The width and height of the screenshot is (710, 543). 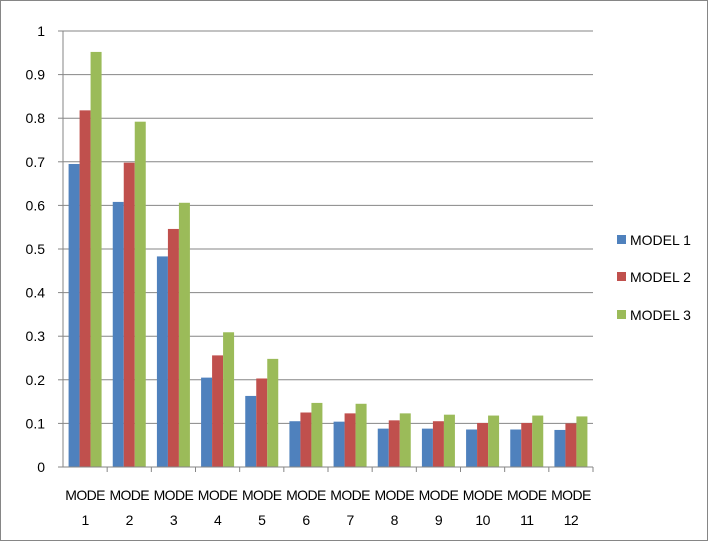 I want to click on y-tick-label: 0.5, so click(x=36, y=249).